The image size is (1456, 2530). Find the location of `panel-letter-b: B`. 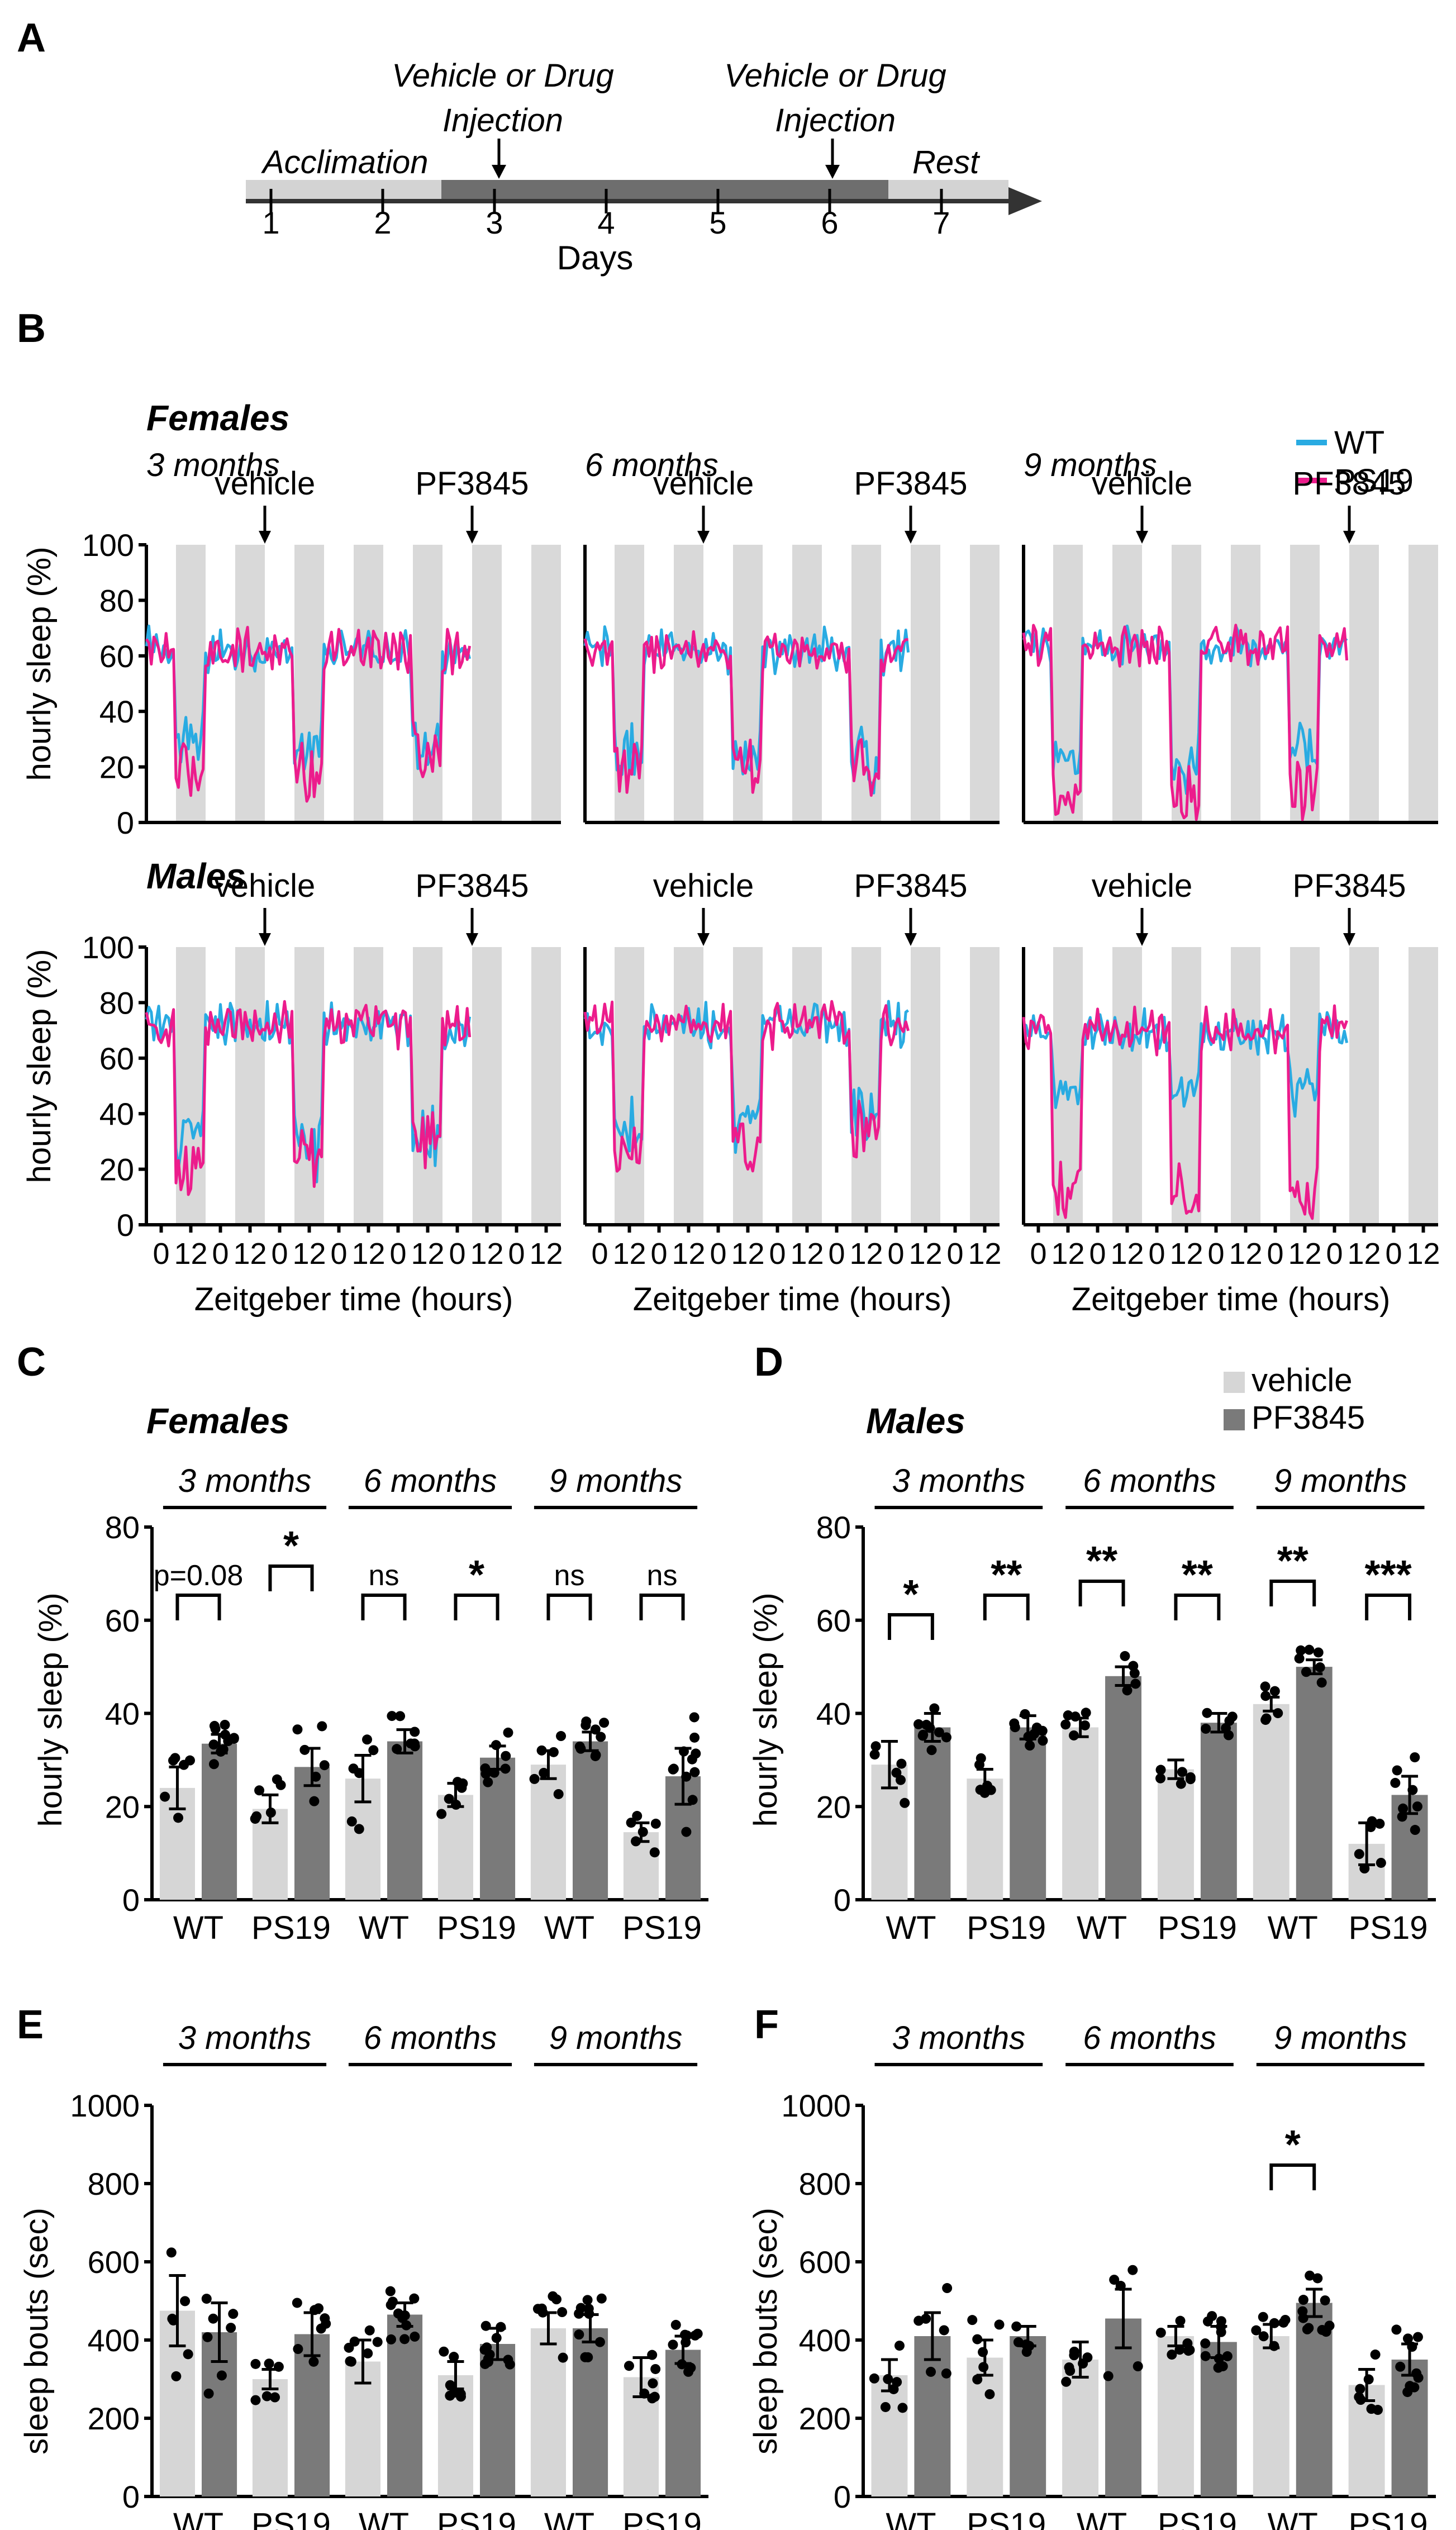

panel-letter-b: B is located at coordinates (31, 328).